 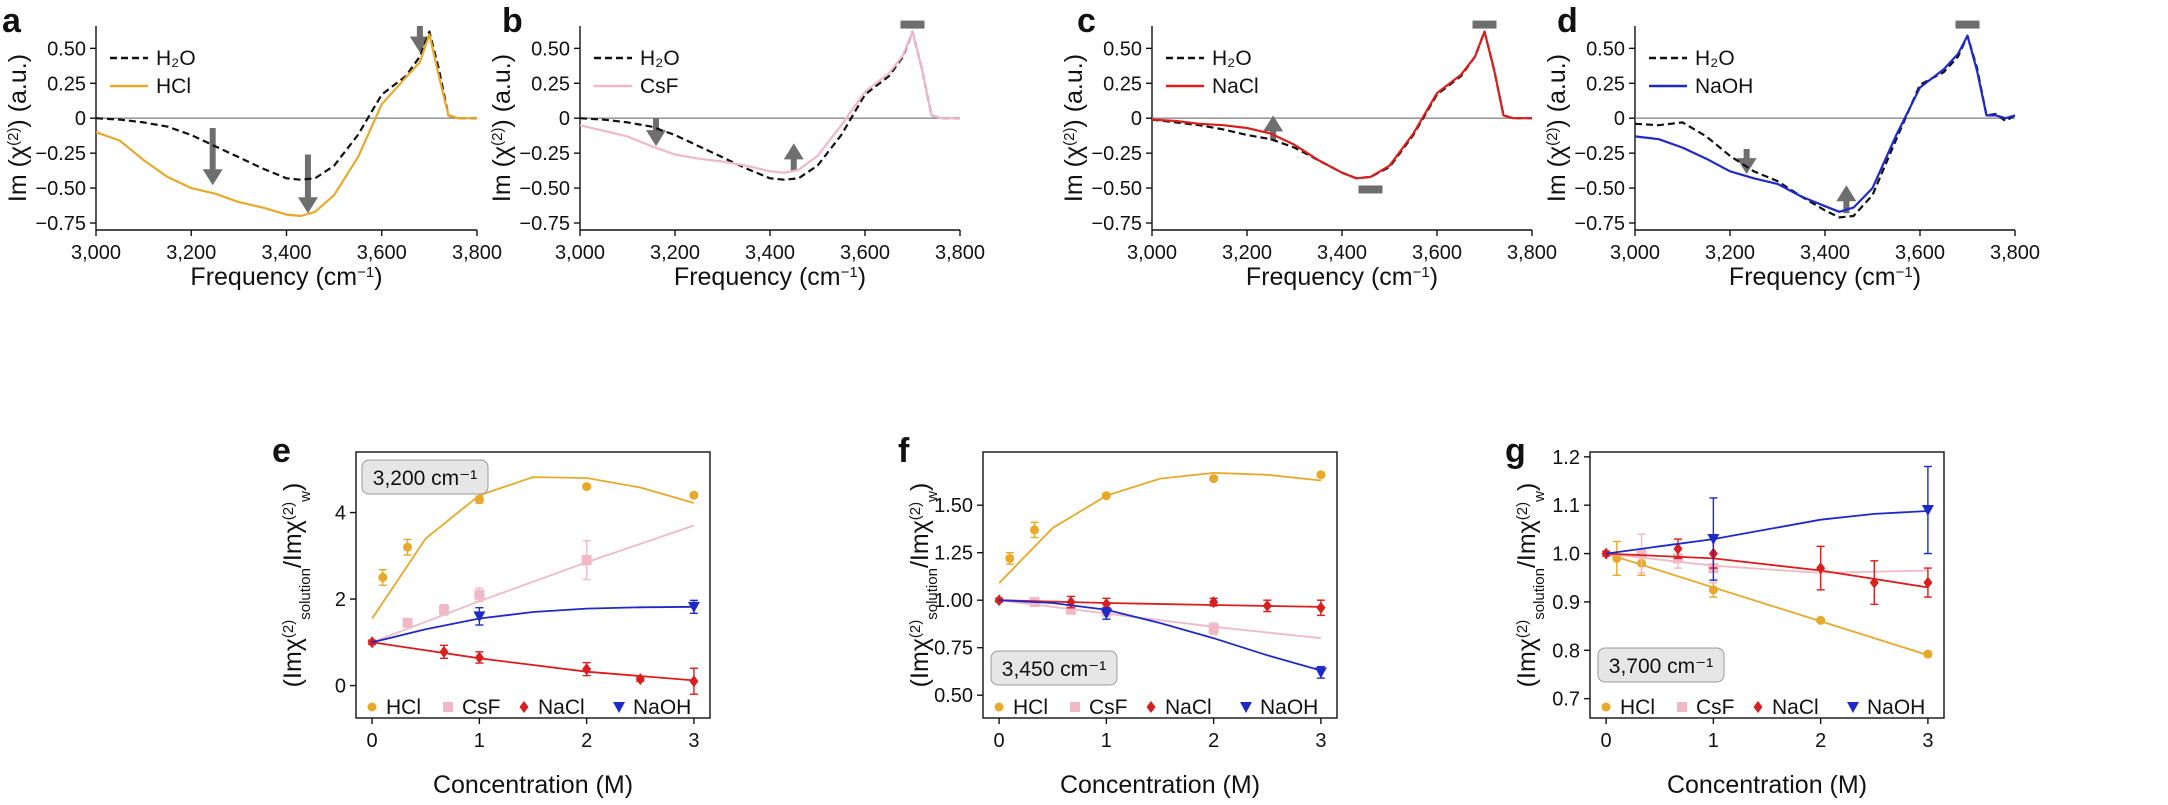 I want to click on series-line-h2o, so click(x=1825, y=126).